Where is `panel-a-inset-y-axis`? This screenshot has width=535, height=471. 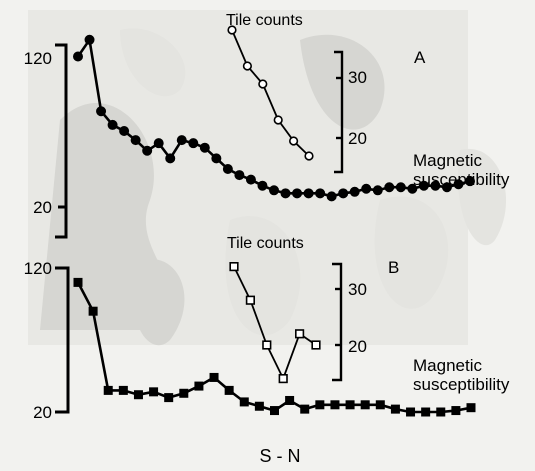
panel-a-inset-y-axis is located at coordinates (339, 112).